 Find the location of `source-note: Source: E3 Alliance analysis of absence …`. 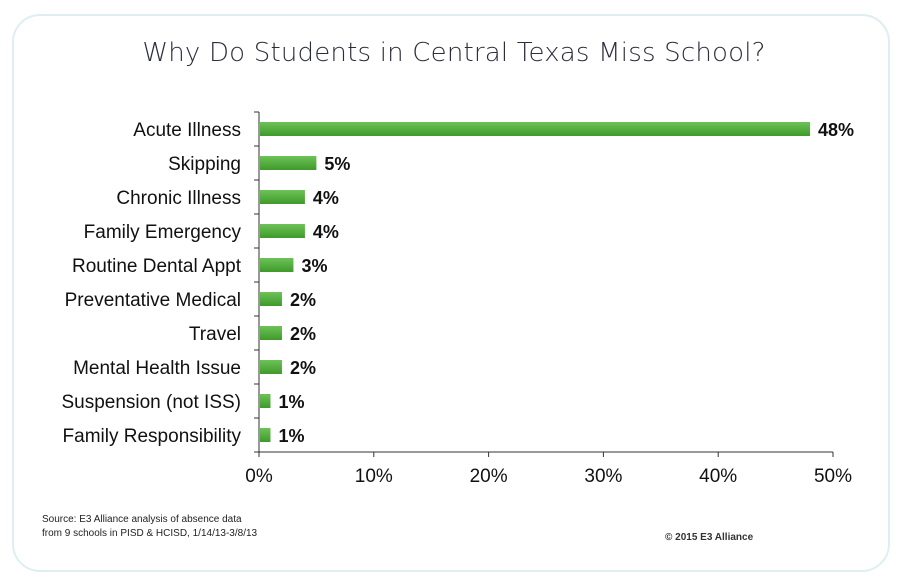

source-note: Source: E3 Alliance analysis of absence … is located at coordinates (149, 527).